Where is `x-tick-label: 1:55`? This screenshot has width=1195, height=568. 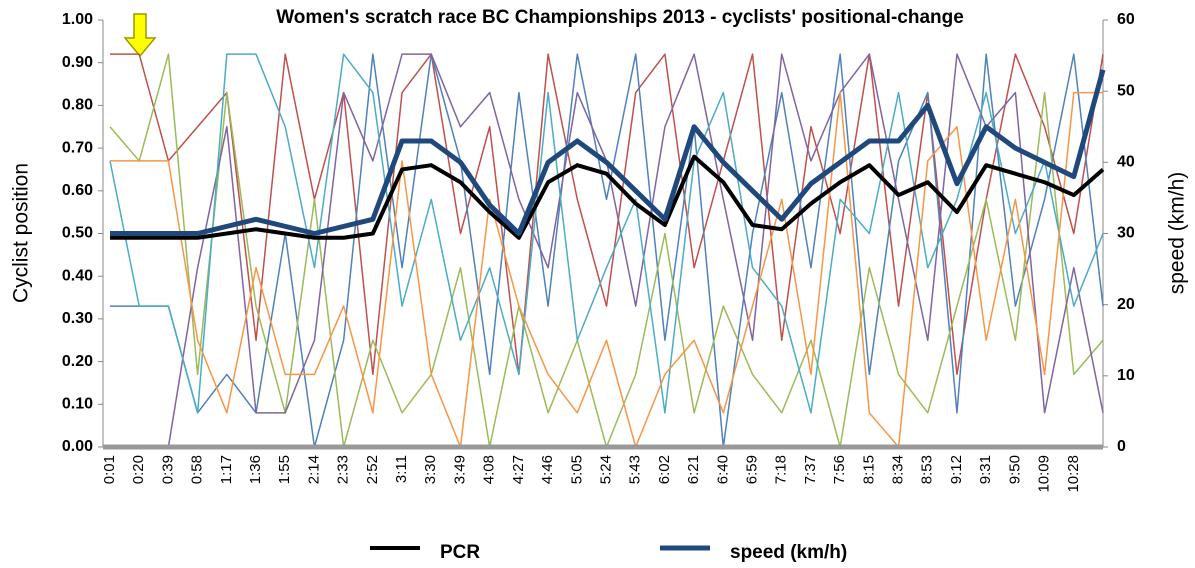 x-tick-label: 1:55 is located at coordinates (284, 469).